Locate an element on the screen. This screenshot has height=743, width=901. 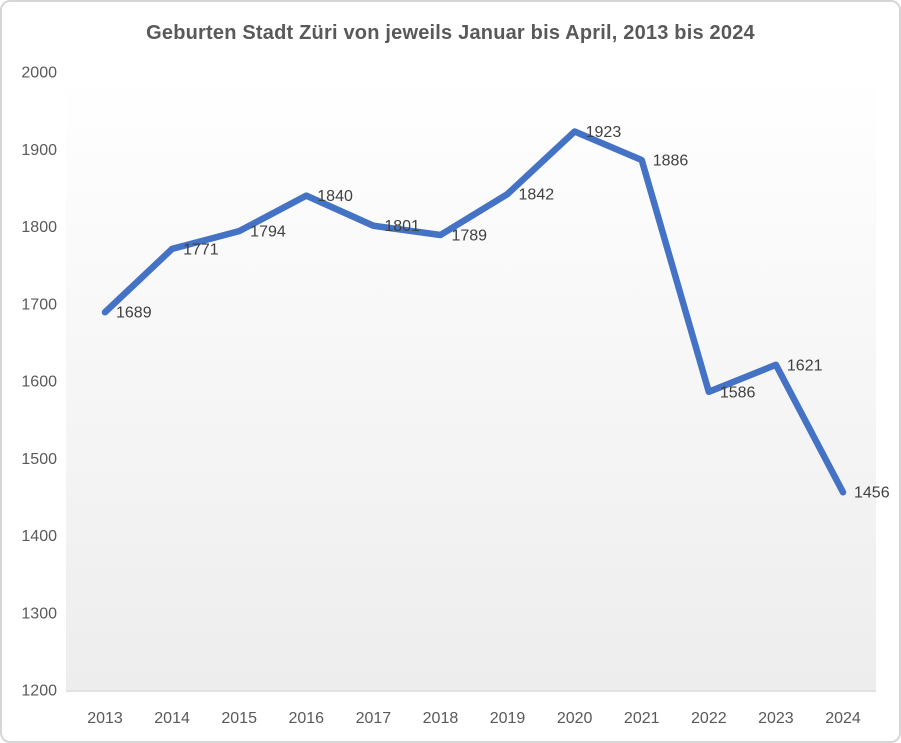
y-axis-tick-label: 1300 is located at coordinates (39, 613).